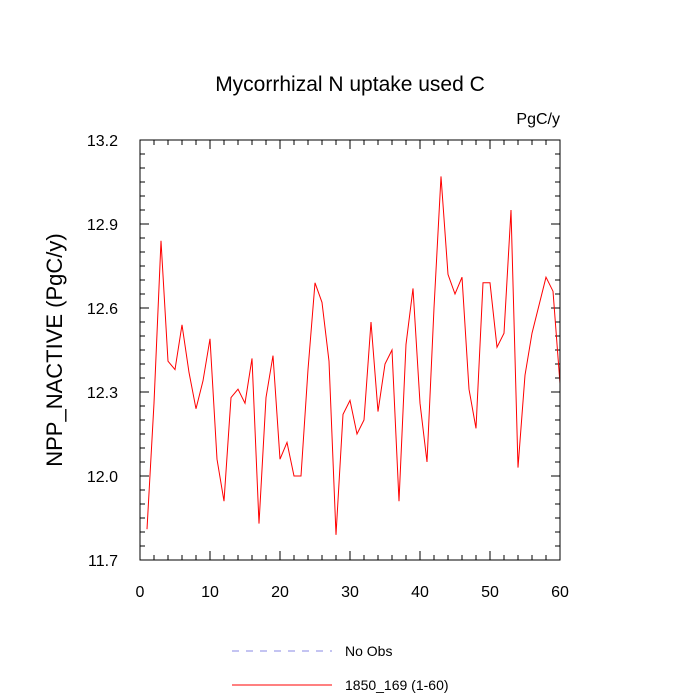  What do you see at coordinates (538, 119) in the screenshot?
I see `units-label: PgC/y` at bounding box center [538, 119].